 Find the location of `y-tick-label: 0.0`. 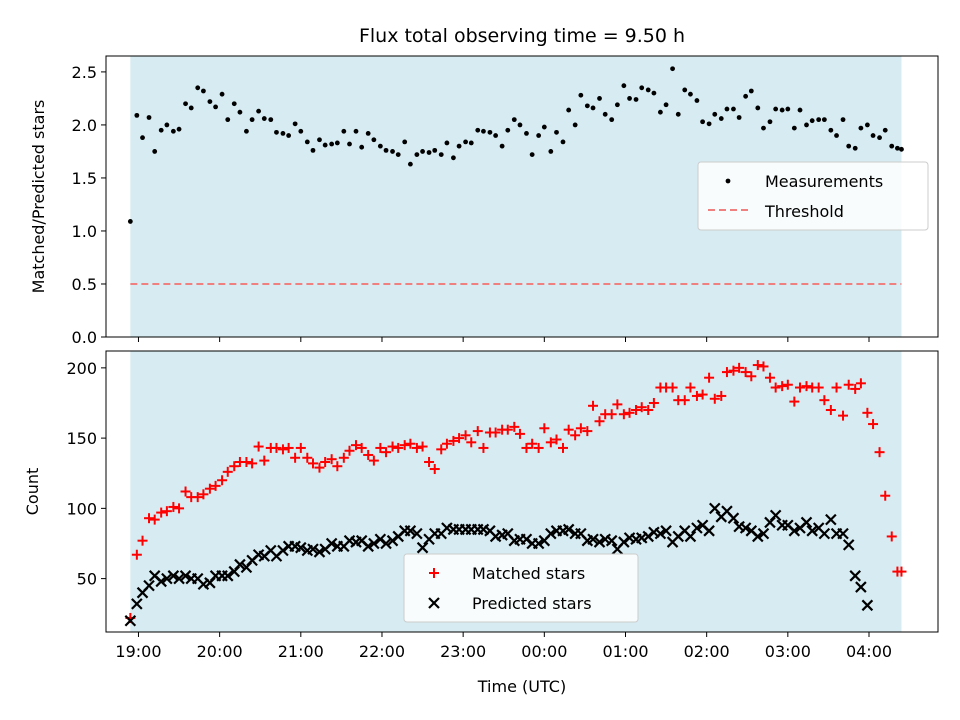

y-tick-label: 0.0 is located at coordinates (84, 337).